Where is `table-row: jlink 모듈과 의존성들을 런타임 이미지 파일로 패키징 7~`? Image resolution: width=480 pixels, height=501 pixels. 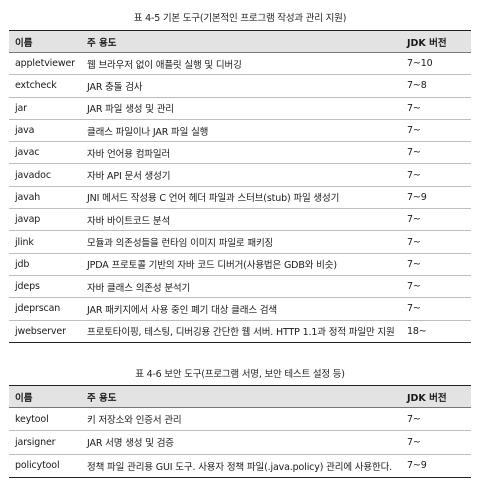
table-row: jlink 모듈과 의존성들을 런타임 이미지 파일로 패키징 7~ is located at coordinates (240, 242).